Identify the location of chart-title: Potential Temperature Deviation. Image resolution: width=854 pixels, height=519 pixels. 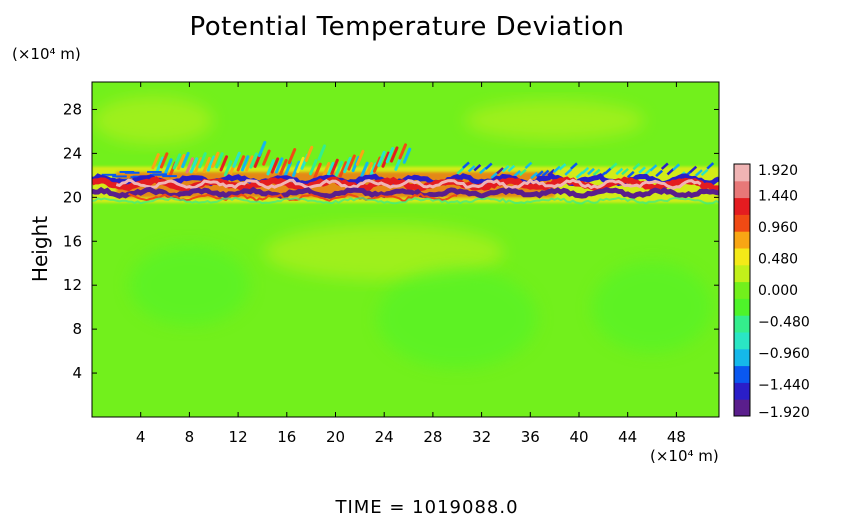
(407, 27).